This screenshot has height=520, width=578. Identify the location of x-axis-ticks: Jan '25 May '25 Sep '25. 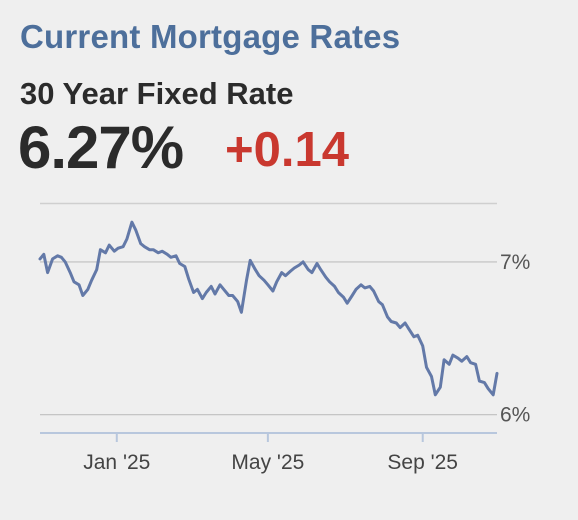
(270, 453).